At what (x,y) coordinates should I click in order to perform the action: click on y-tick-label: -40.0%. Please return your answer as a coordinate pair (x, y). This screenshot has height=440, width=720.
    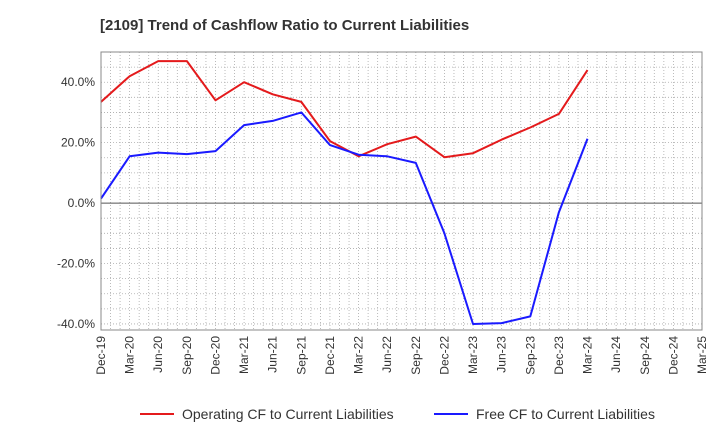
    Looking at the image, I should click on (76, 324).